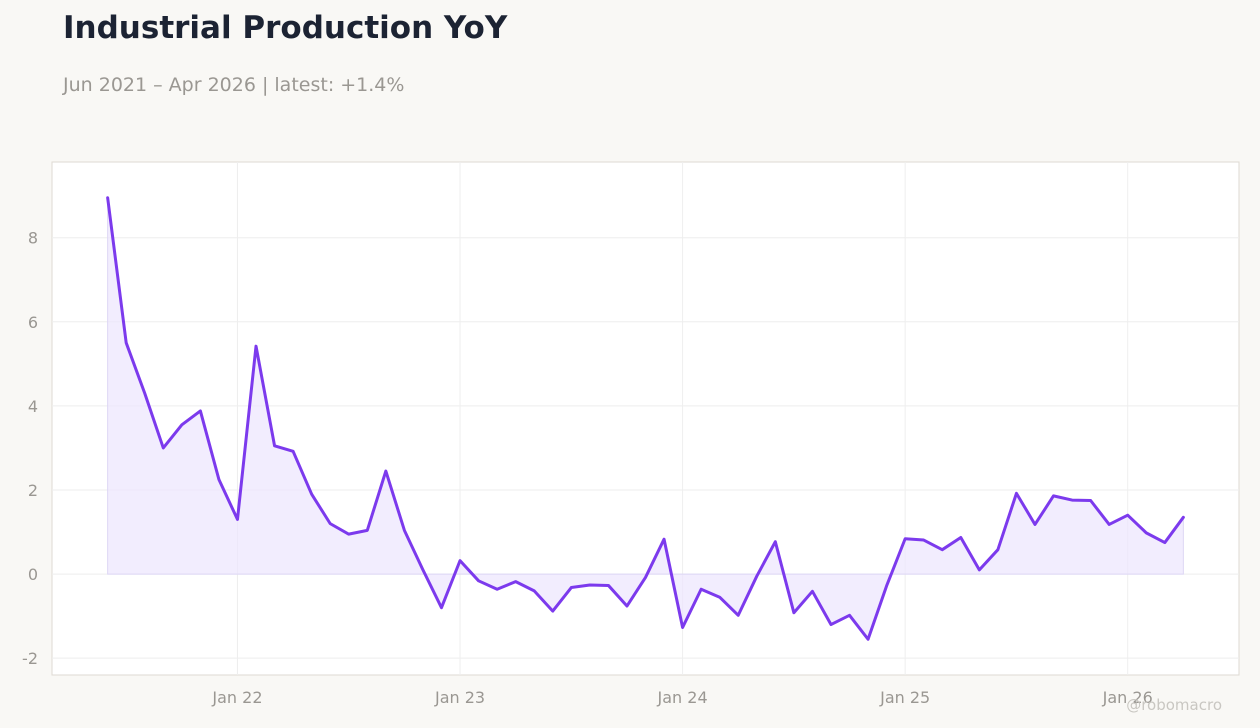 This screenshot has width=1260, height=728. I want to click on y-tick-label: 4, so click(33, 406).